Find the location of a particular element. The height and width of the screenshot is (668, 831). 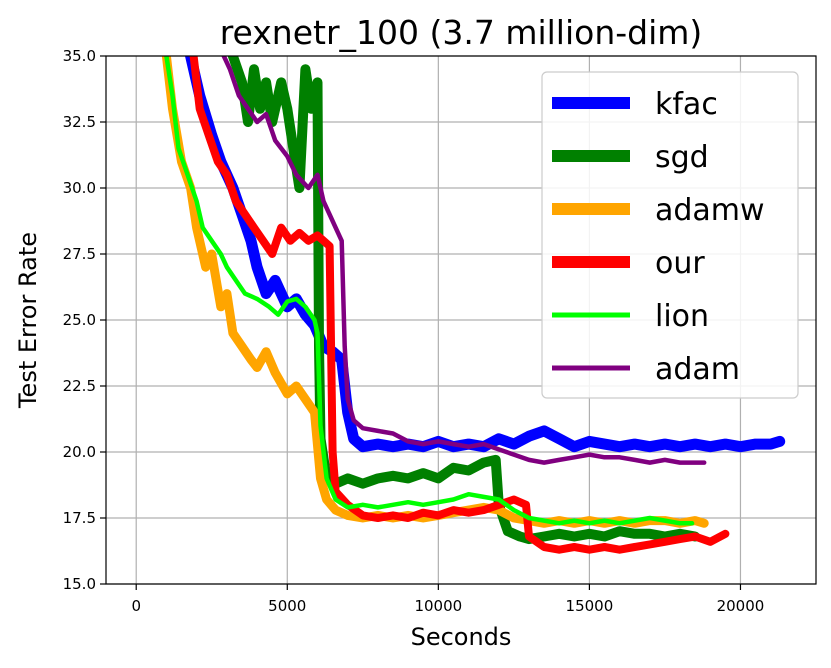

y-tick-label: 30.0 is located at coordinates (79, 188).